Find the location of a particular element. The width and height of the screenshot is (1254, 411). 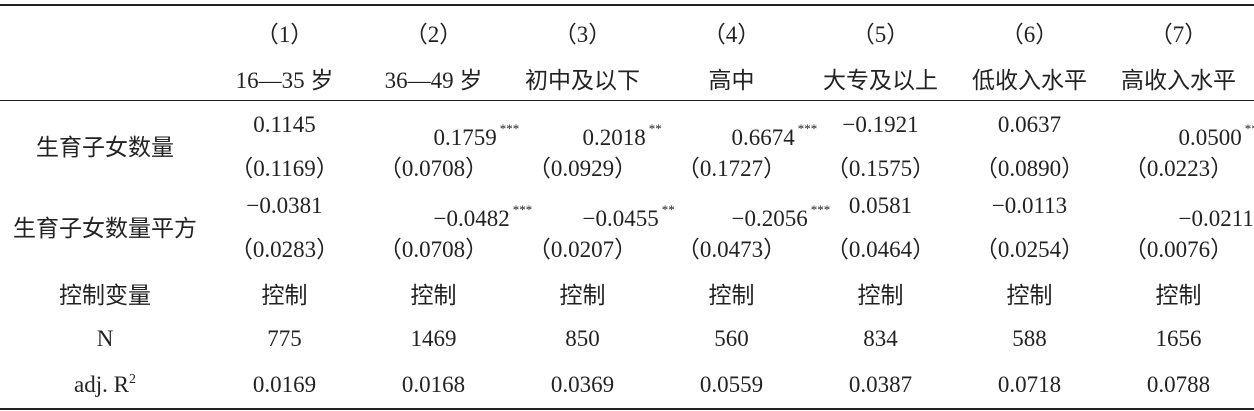

column-number: （5） is located at coordinates (880, 34).